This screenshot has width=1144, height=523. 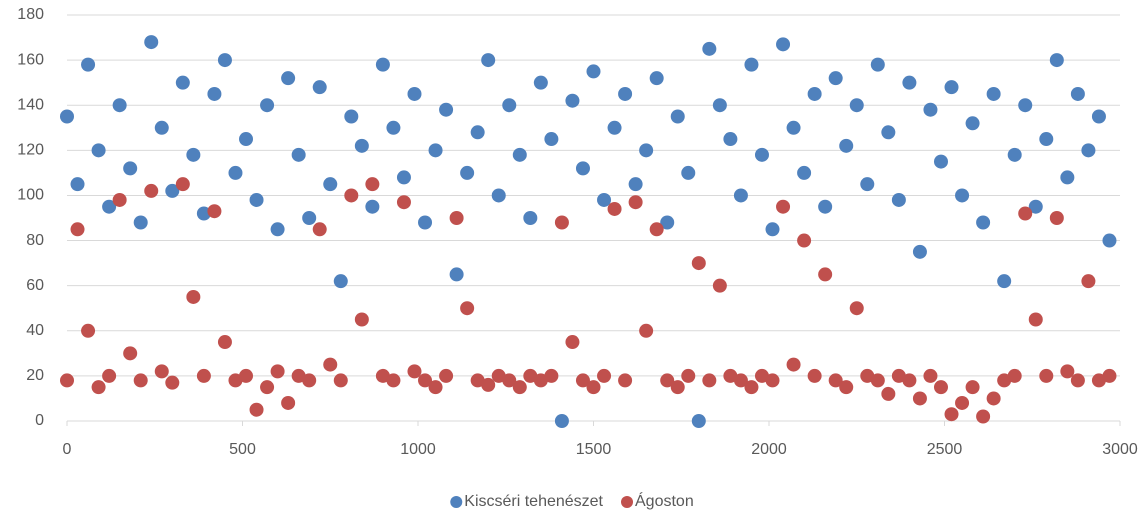 What do you see at coordinates (594, 449) in the screenshot?
I see `x-tick-label: 1500` at bounding box center [594, 449].